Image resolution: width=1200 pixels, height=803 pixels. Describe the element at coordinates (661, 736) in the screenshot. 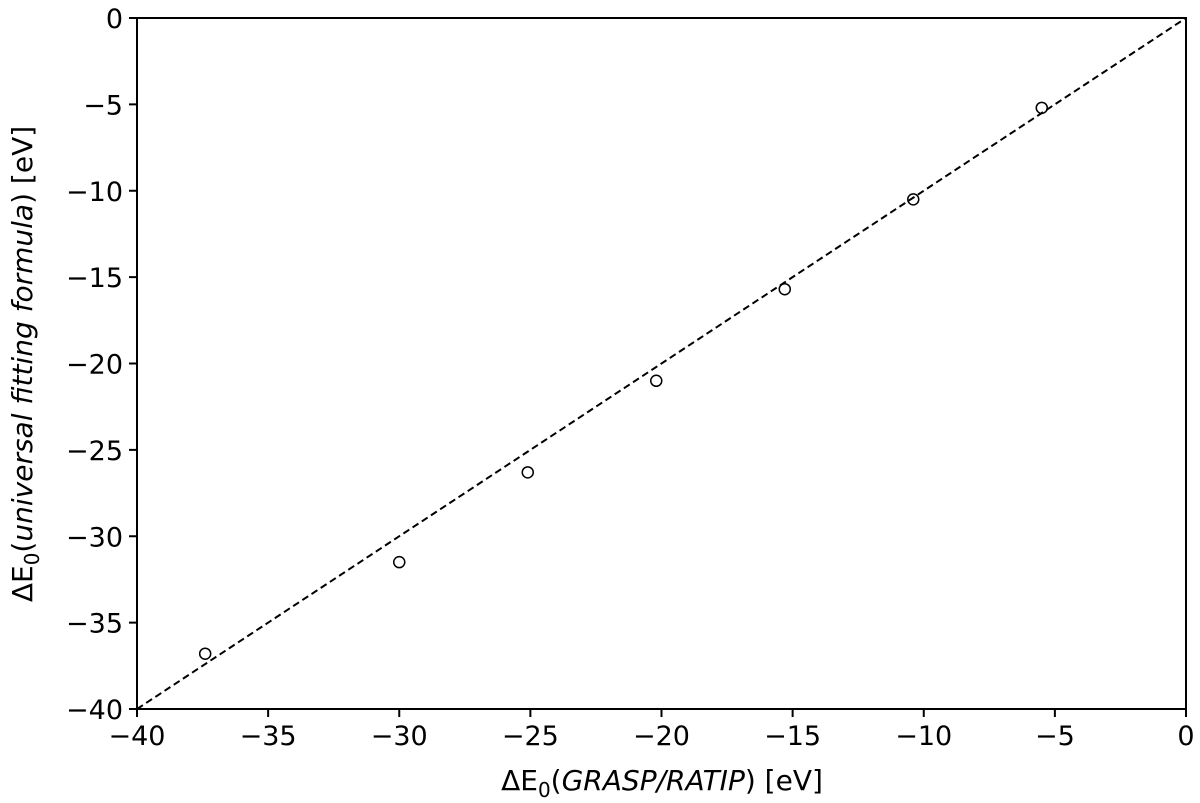

I see `x-tick-label: −20` at that location.